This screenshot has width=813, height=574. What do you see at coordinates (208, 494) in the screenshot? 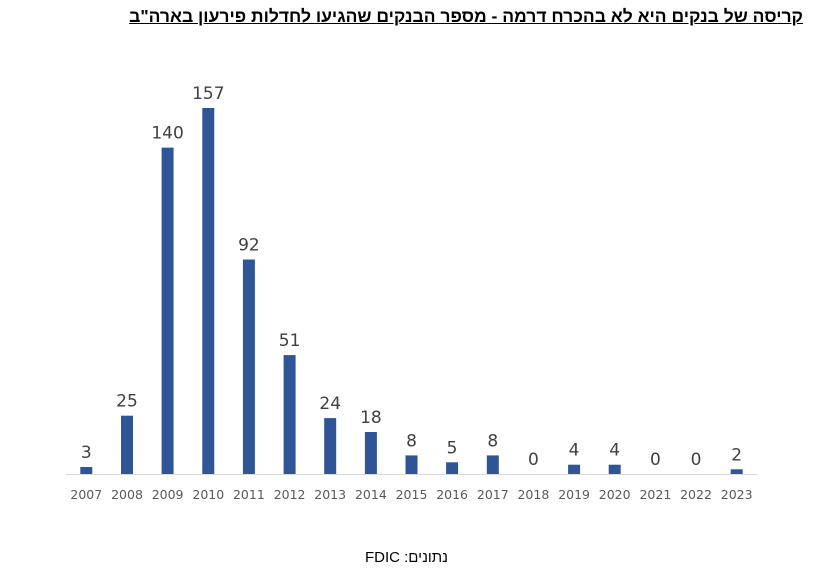
I see `x-tick-label-2010: 2010` at bounding box center [208, 494].